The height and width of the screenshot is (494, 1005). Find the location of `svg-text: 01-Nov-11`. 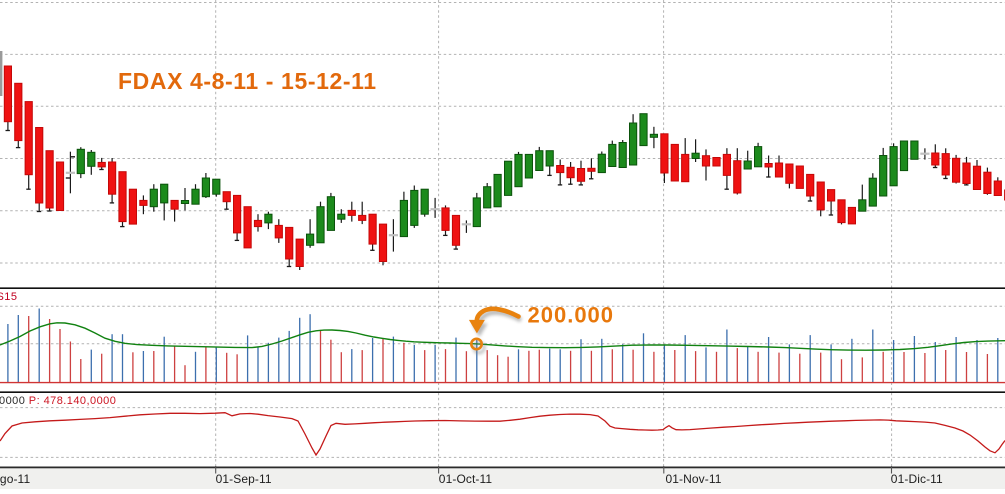

svg-text: 01-Nov-11 is located at coordinates (694, 479).